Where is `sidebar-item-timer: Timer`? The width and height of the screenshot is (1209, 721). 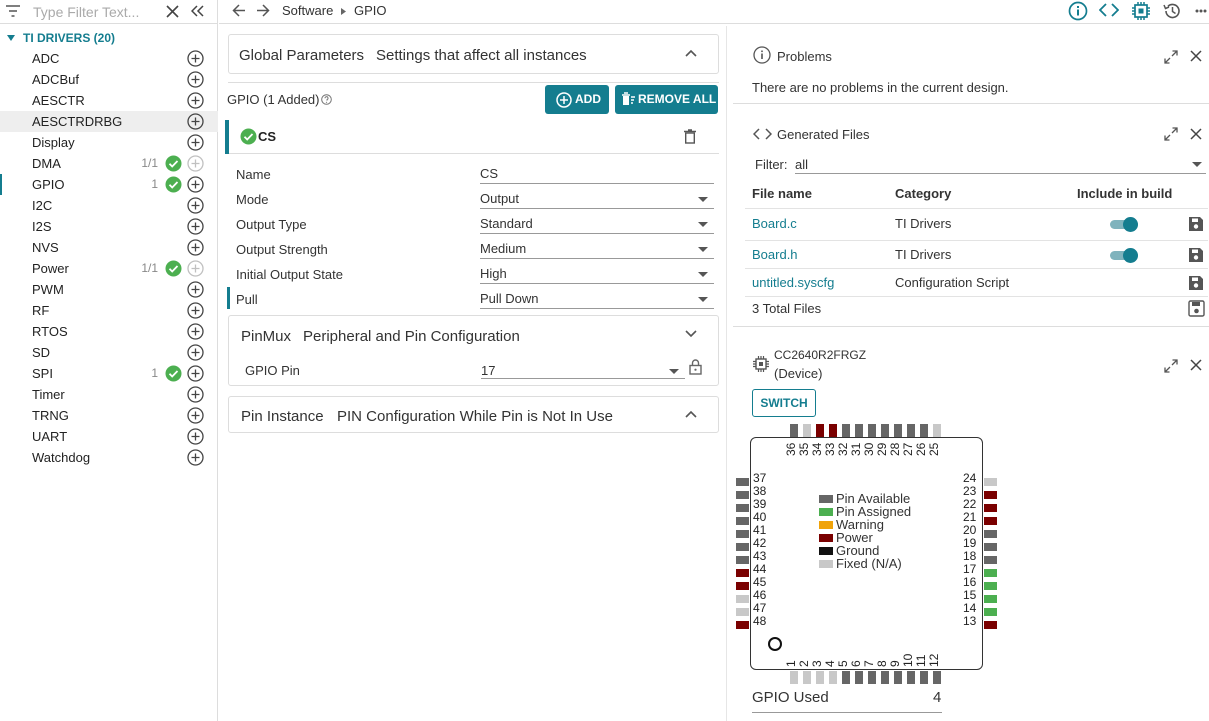
sidebar-item-timer: Timer is located at coordinates (109, 394).